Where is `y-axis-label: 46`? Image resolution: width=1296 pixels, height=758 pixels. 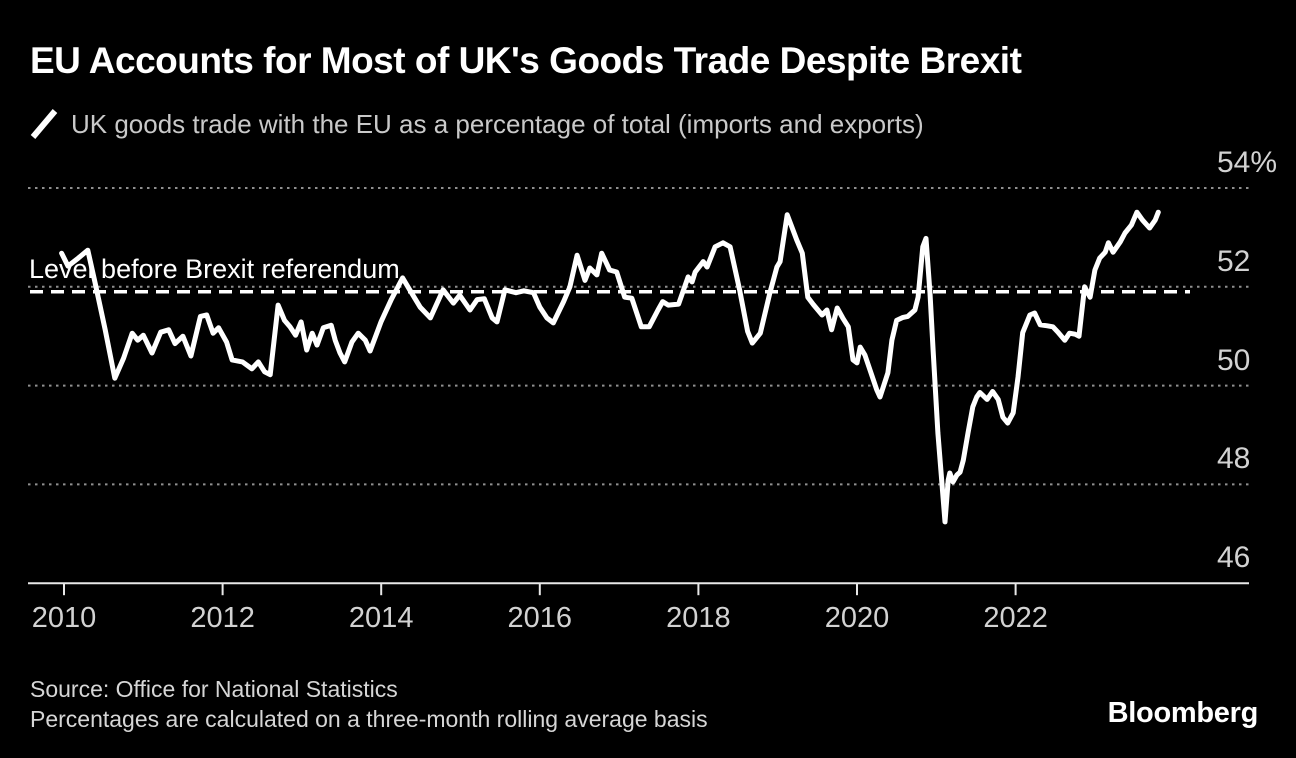 y-axis-label: 46 is located at coordinates (1234, 558).